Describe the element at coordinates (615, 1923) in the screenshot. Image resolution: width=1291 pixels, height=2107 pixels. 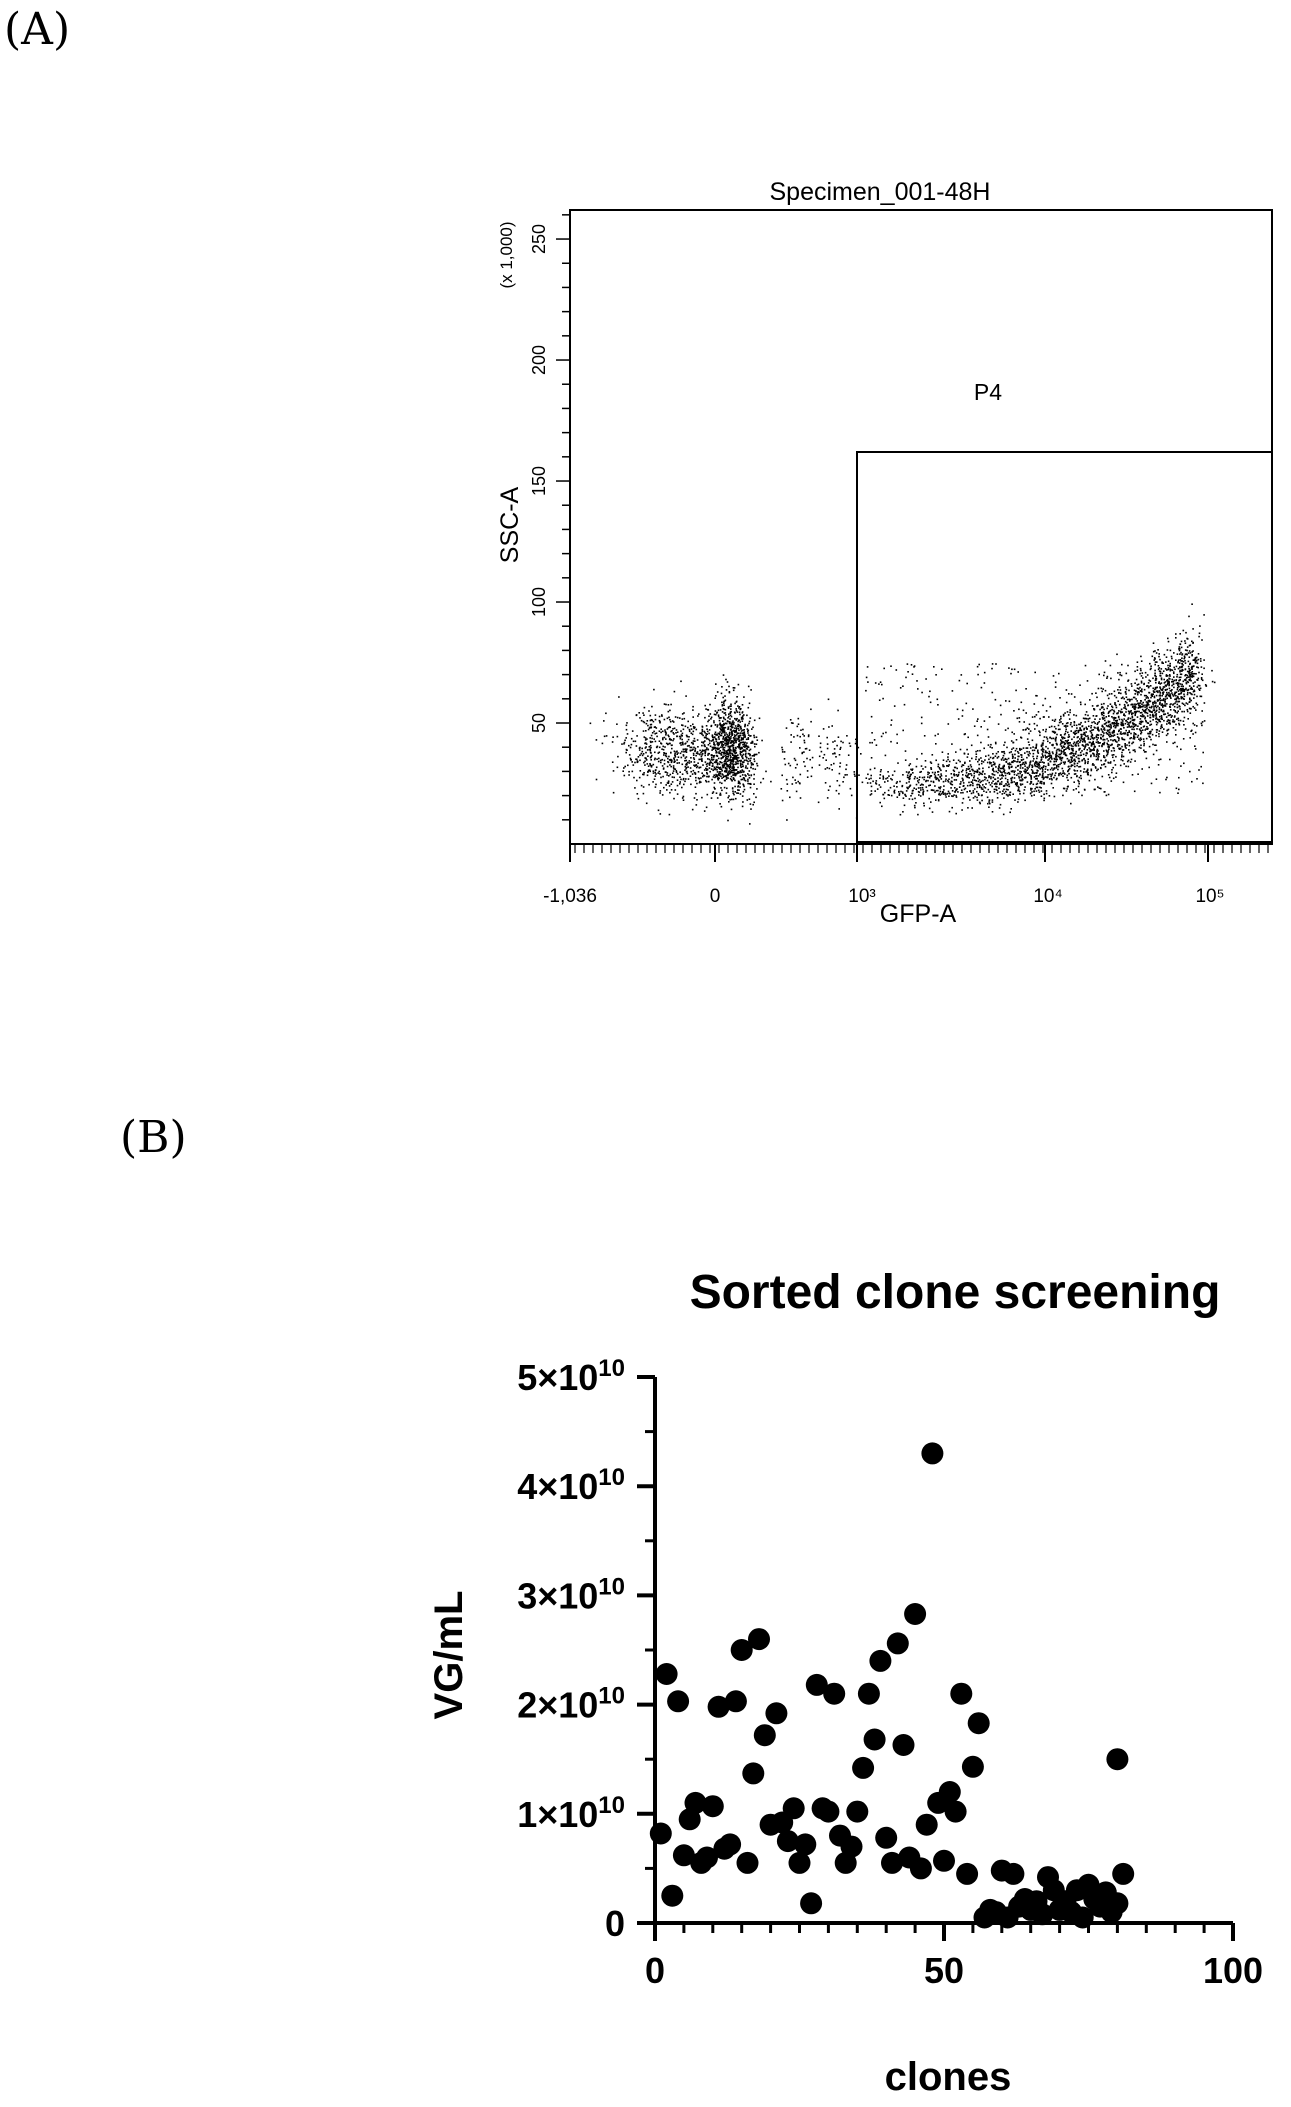
I see `prism-y-tick-label: 0` at that location.